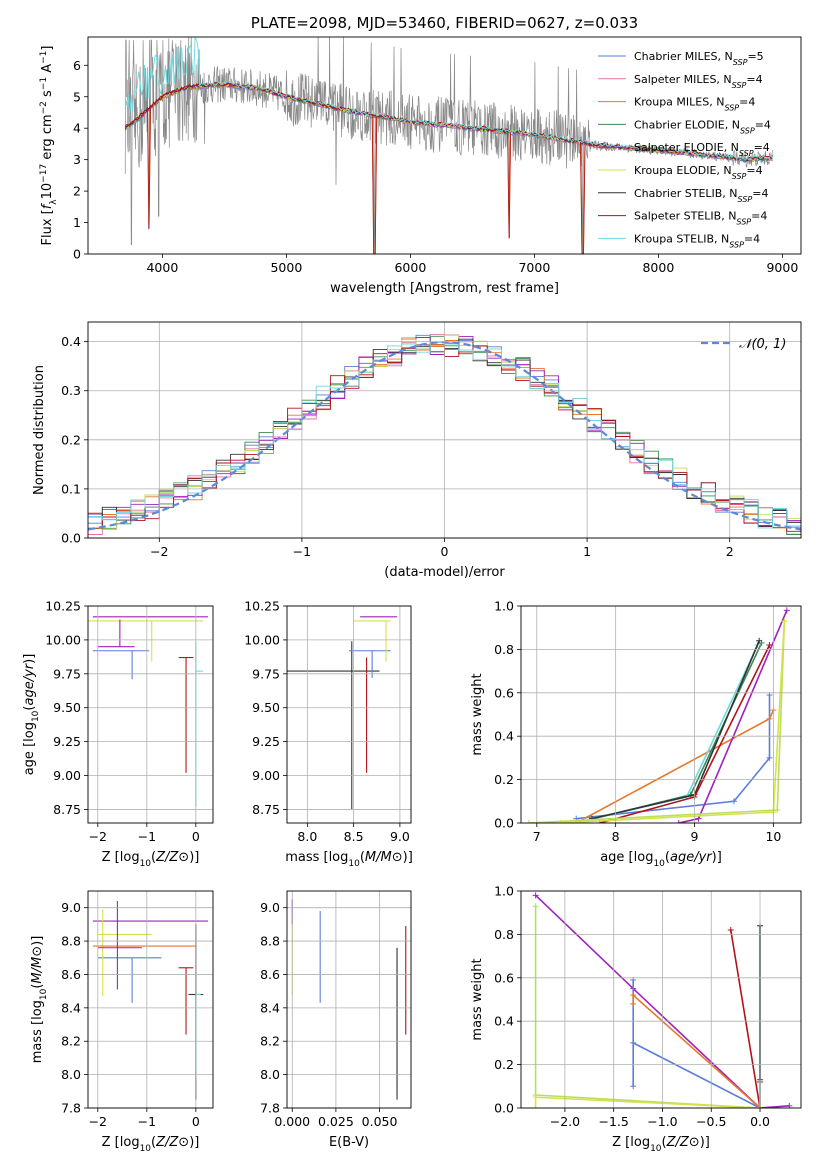 The image size is (819, 1170). What do you see at coordinates (270, 941) in the screenshot?
I see `y-tick-label: 8.8` at bounding box center [270, 941].